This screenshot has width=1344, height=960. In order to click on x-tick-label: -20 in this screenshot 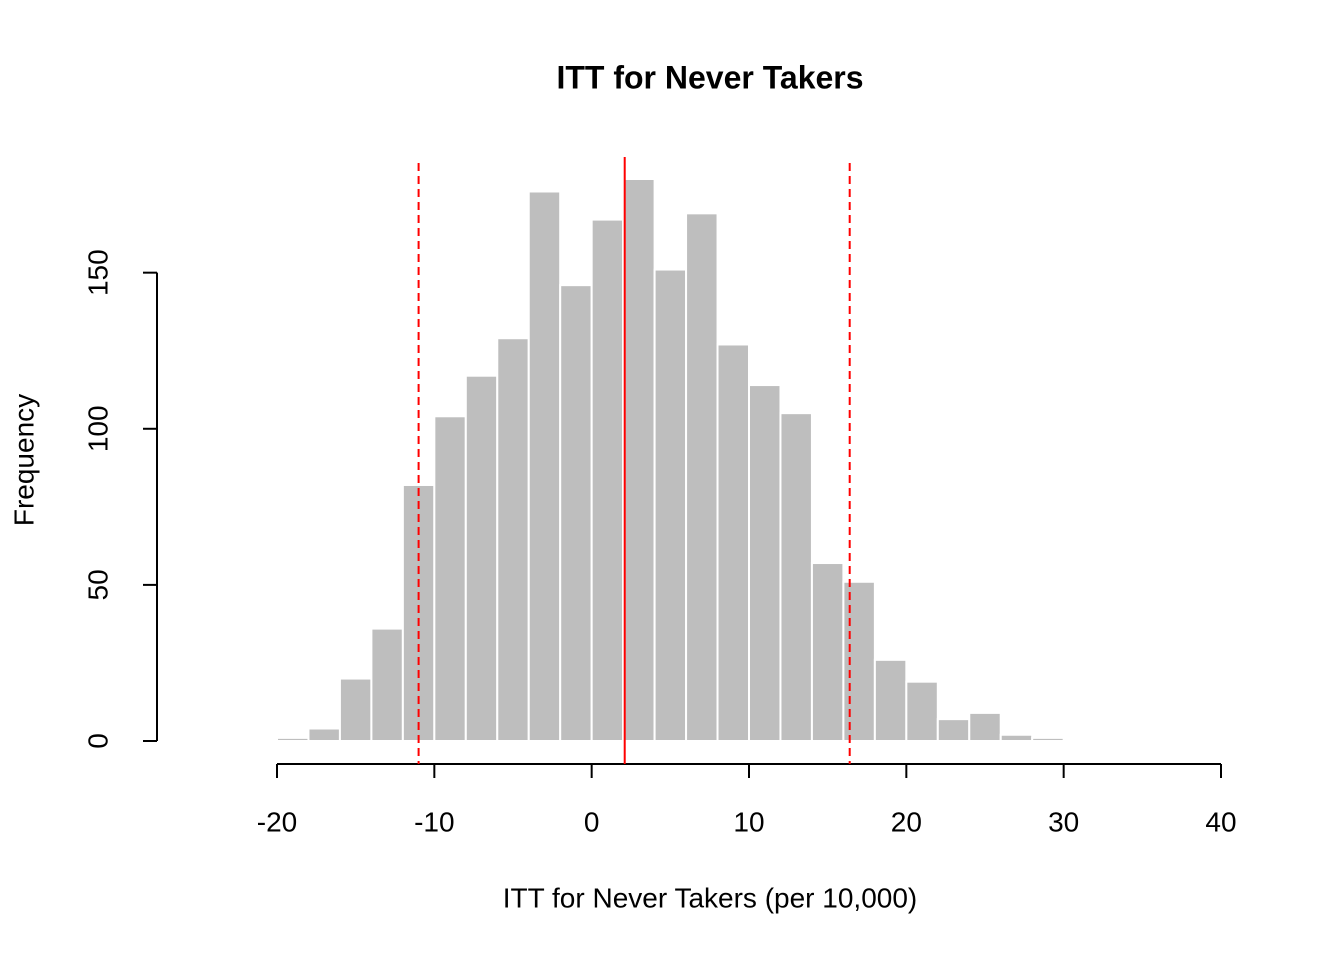, I will do `click(277, 821)`.